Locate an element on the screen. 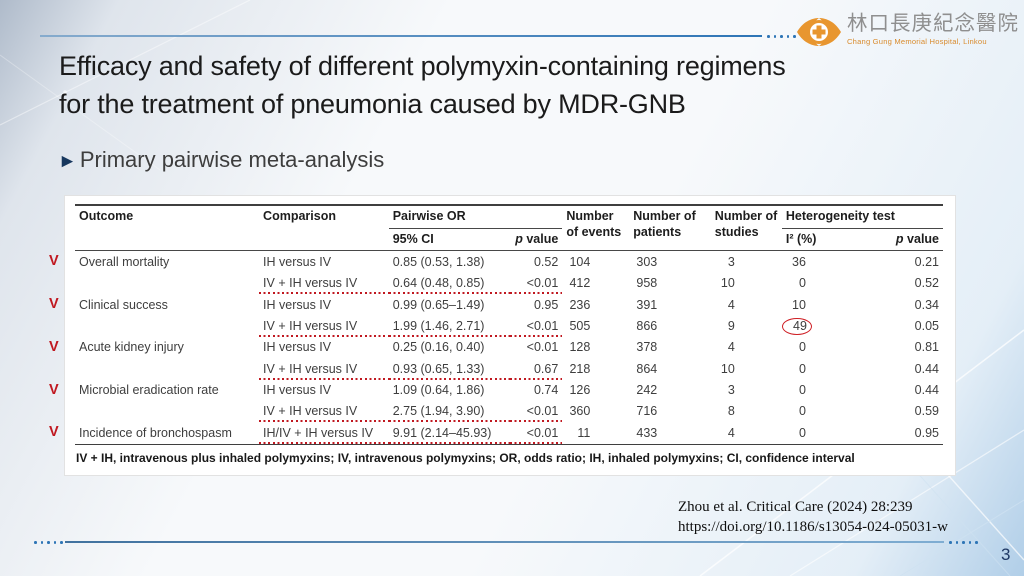  header-95ci: 95% CI is located at coordinates (449, 240).